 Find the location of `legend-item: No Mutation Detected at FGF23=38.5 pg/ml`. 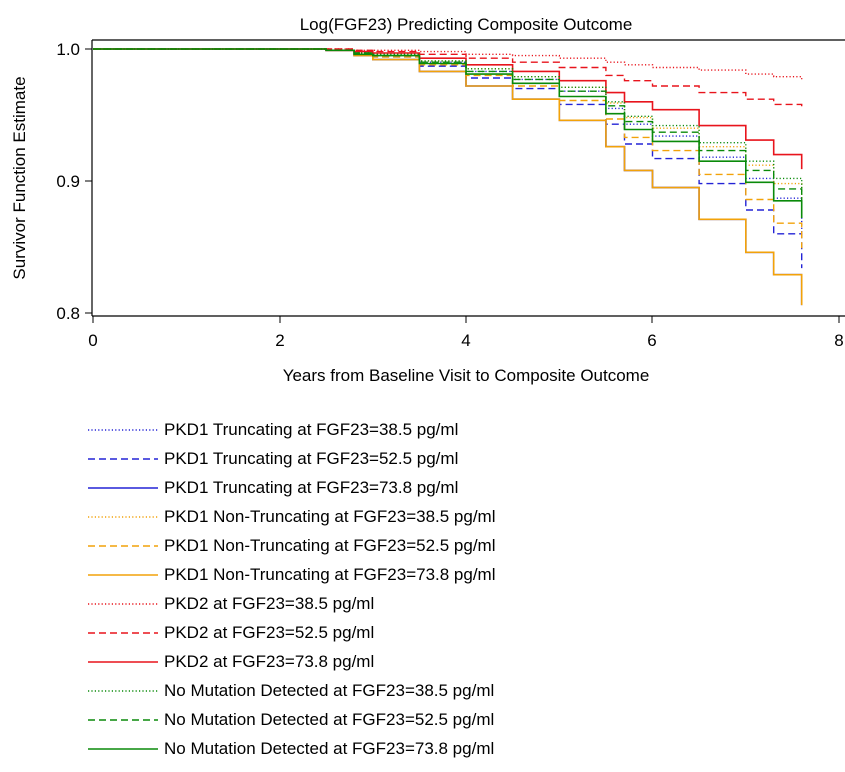

legend-item: No Mutation Detected at FGF23=38.5 pg/ml is located at coordinates (438, 690).